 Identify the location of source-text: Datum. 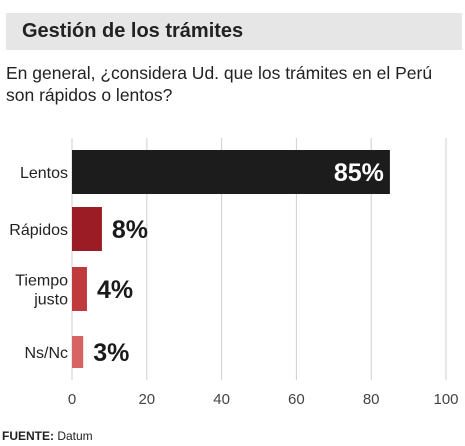
(73, 436).